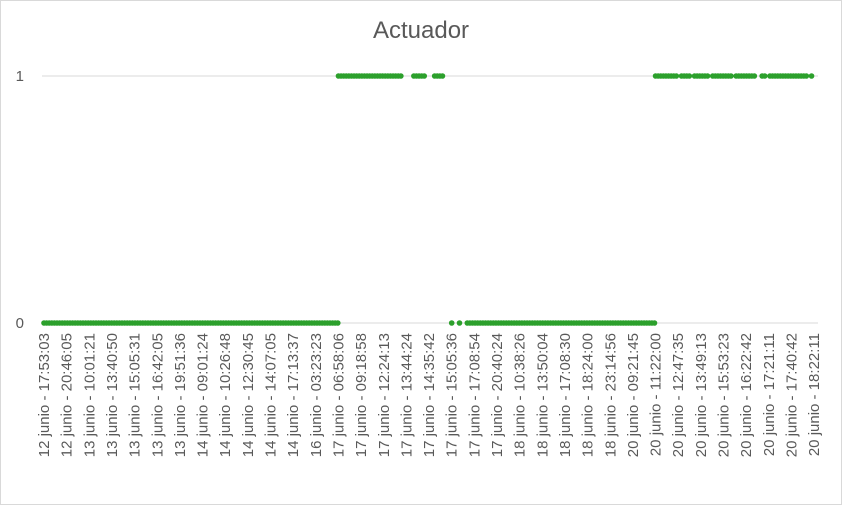 The width and height of the screenshot is (842, 505). What do you see at coordinates (271, 395) in the screenshot?
I see `x-tick-label: 14 junio - 14:07:05` at bounding box center [271, 395].